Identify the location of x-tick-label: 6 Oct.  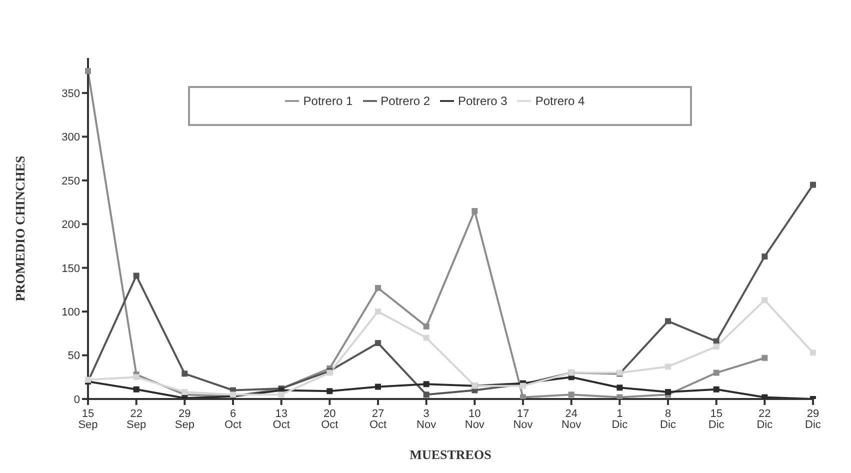
(233, 419).